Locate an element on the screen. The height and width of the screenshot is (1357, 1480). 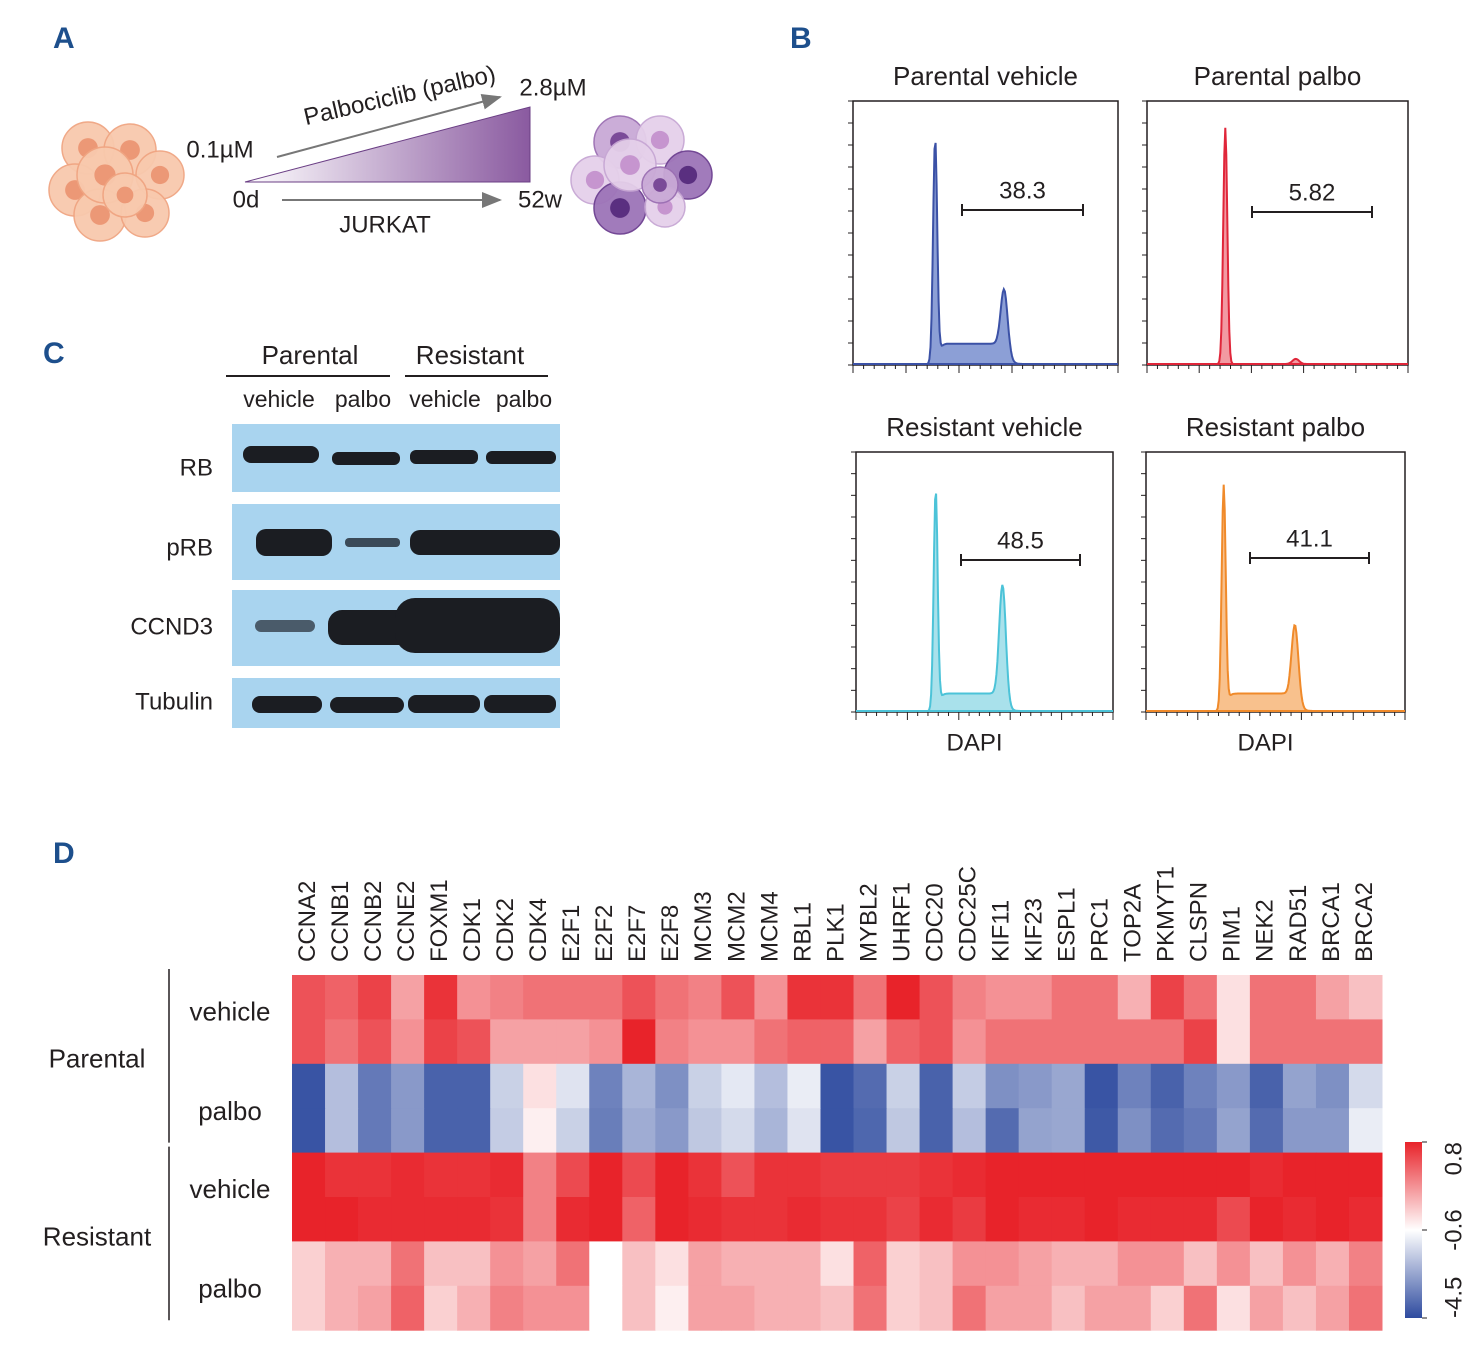
parental-cells is located at coordinates (116, 181).